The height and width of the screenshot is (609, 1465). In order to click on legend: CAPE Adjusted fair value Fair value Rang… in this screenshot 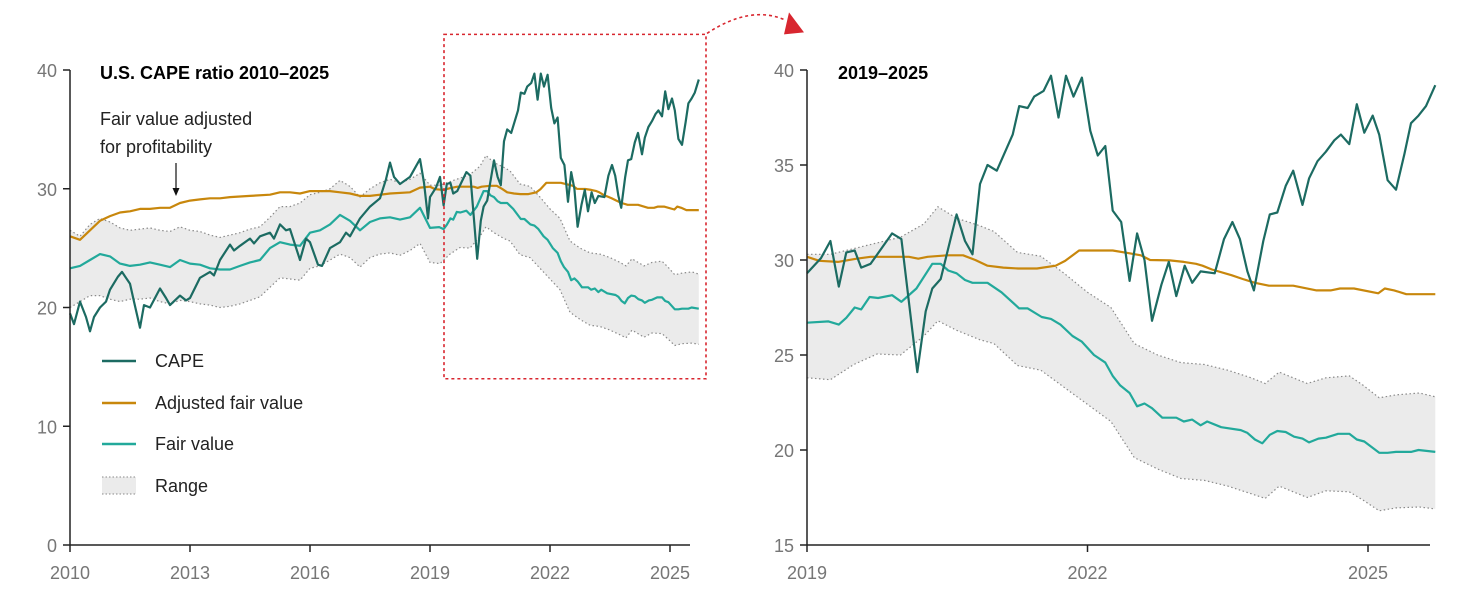, I will do `click(202, 423)`.